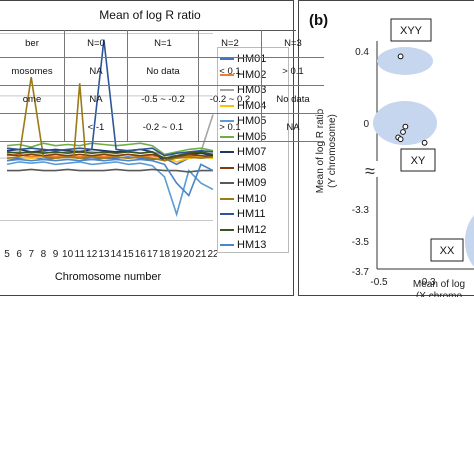 The height and width of the screenshot is (474, 474). Describe the element at coordinates (427, 282) in the screenshot. I see `x-tick-label: -0.3` at that location.